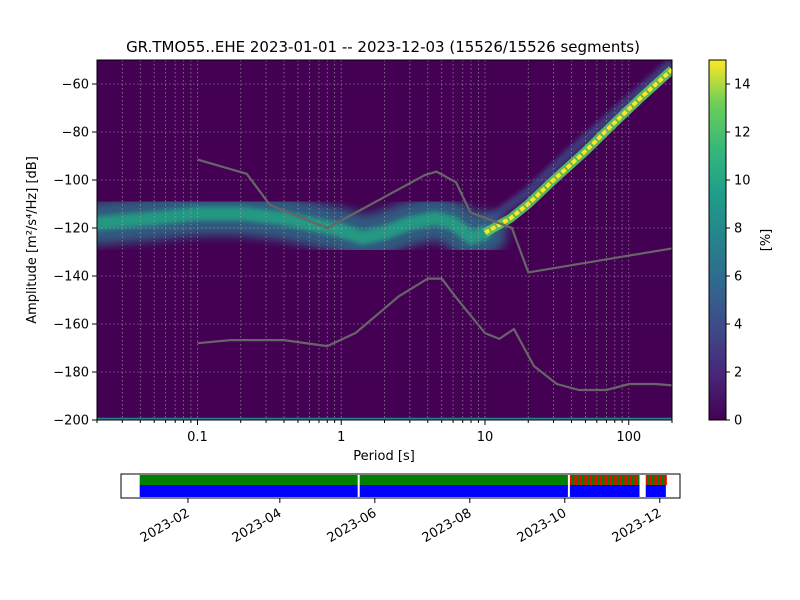  I want to click on y-tick-label: −100, so click(71, 181).